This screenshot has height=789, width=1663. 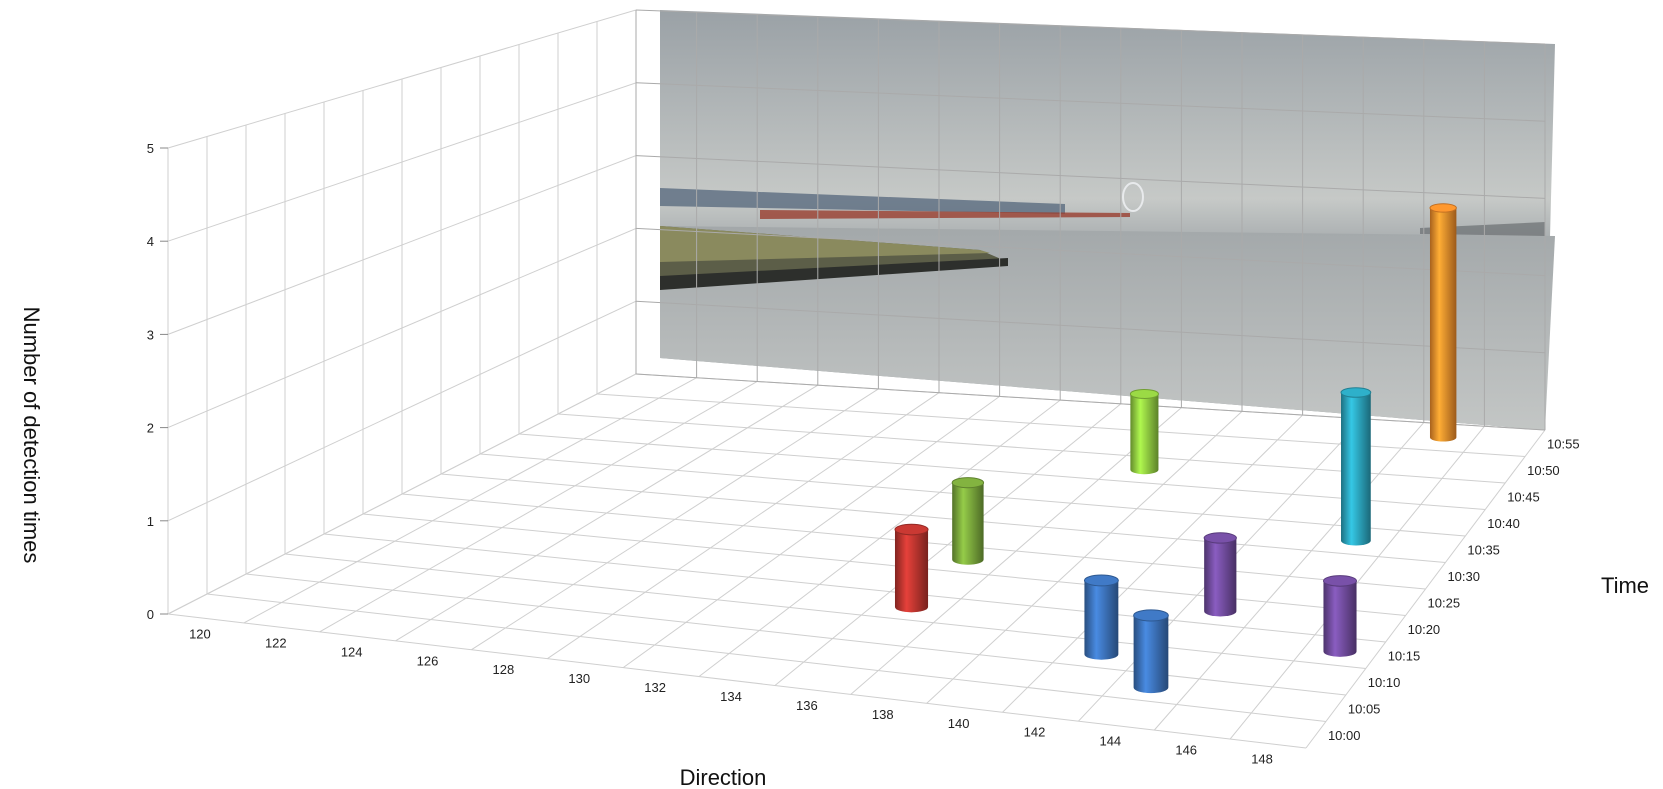 What do you see at coordinates (723, 777) in the screenshot?
I see `x-axis-title: Direction` at bounding box center [723, 777].